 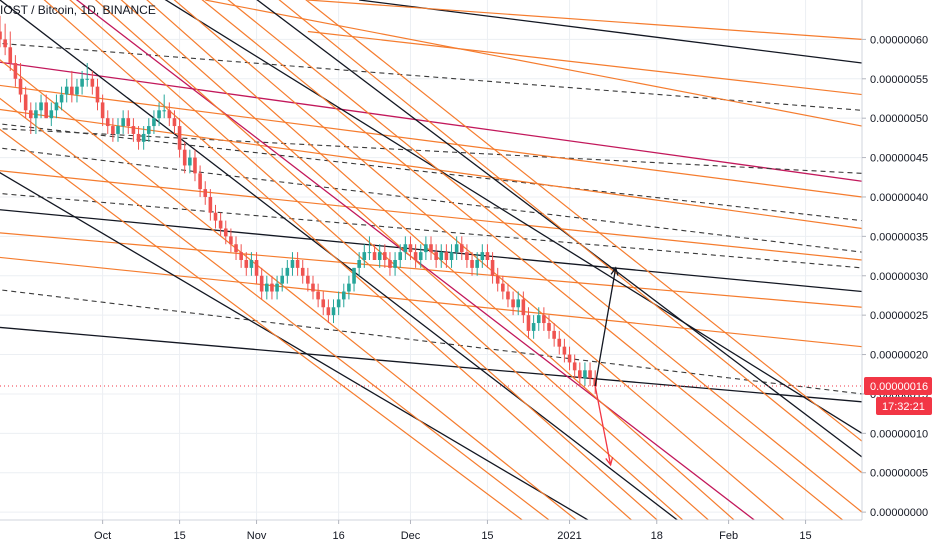 I want to click on price-tick-label: 0.00000050, so click(x=899, y=119).